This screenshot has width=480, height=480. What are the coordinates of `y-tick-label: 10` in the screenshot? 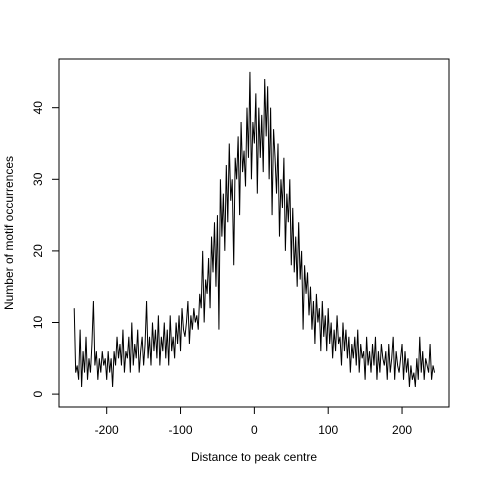 It's located at (38, 323).